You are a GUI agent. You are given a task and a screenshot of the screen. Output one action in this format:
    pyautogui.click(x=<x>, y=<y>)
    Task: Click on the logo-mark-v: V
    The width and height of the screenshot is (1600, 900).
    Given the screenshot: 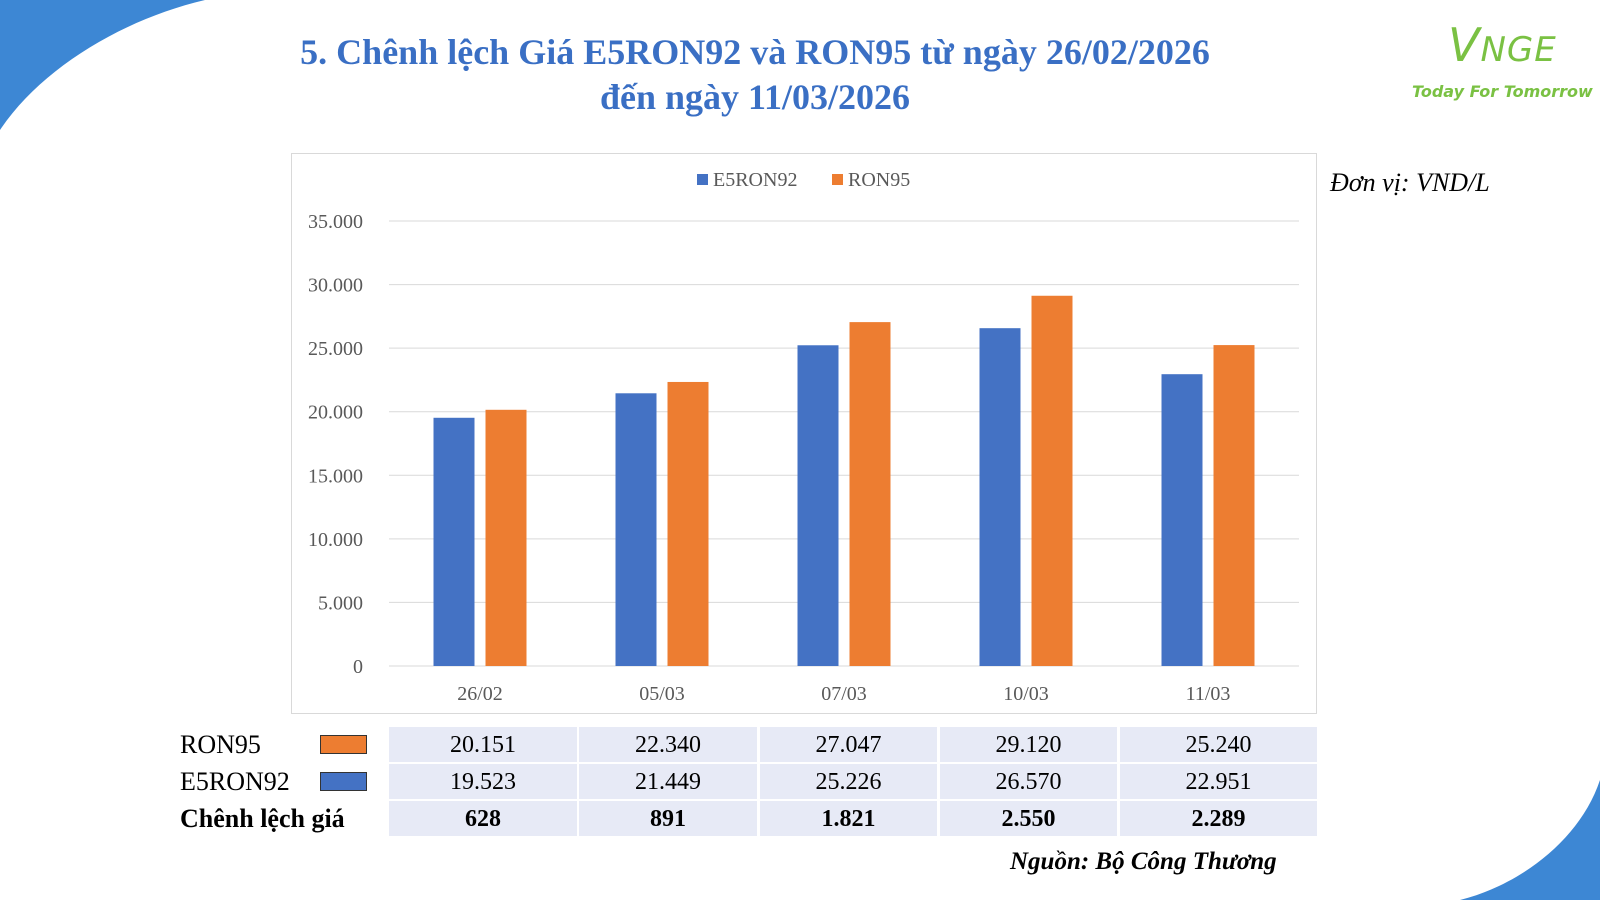 What is the action you would take?
    pyautogui.click(x=1464, y=45)
    